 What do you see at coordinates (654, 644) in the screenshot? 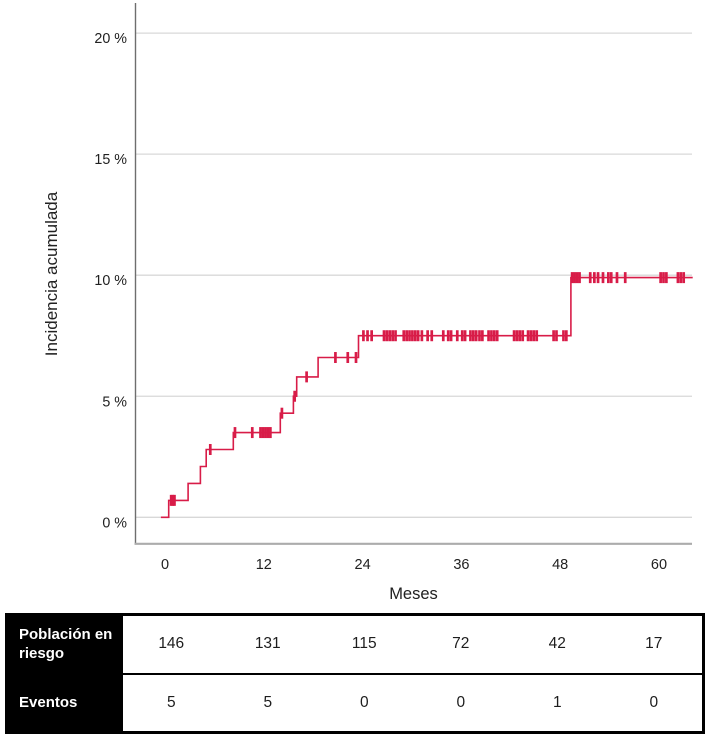
I see `population-at-risk-value: 17` at bounding box center [654, 644].